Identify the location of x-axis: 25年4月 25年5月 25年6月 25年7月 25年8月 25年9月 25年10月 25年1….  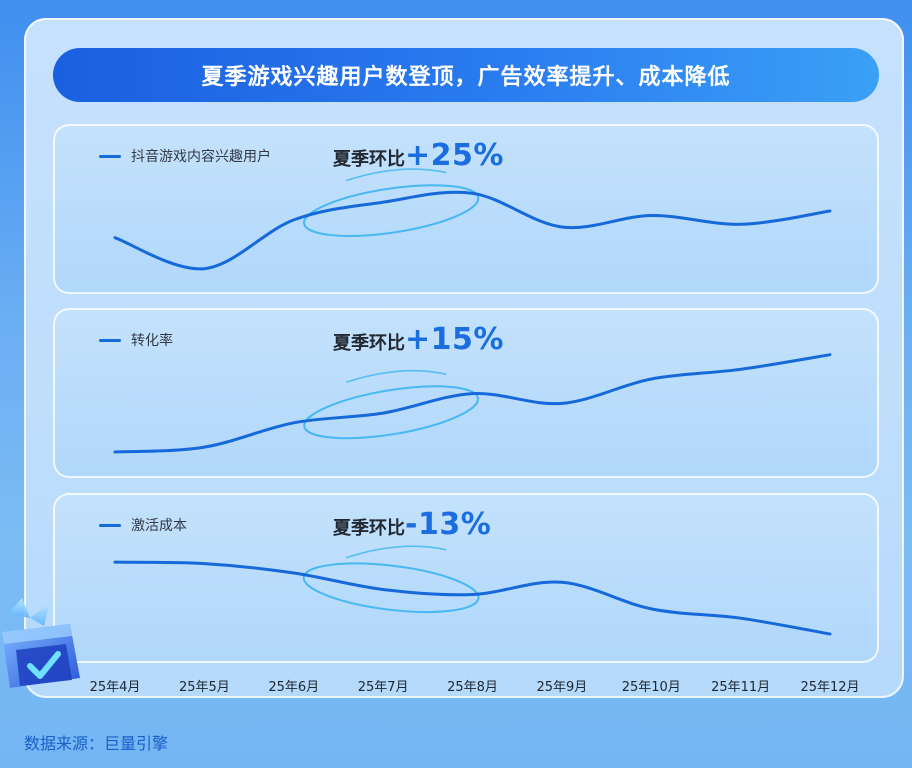
(456, 687).